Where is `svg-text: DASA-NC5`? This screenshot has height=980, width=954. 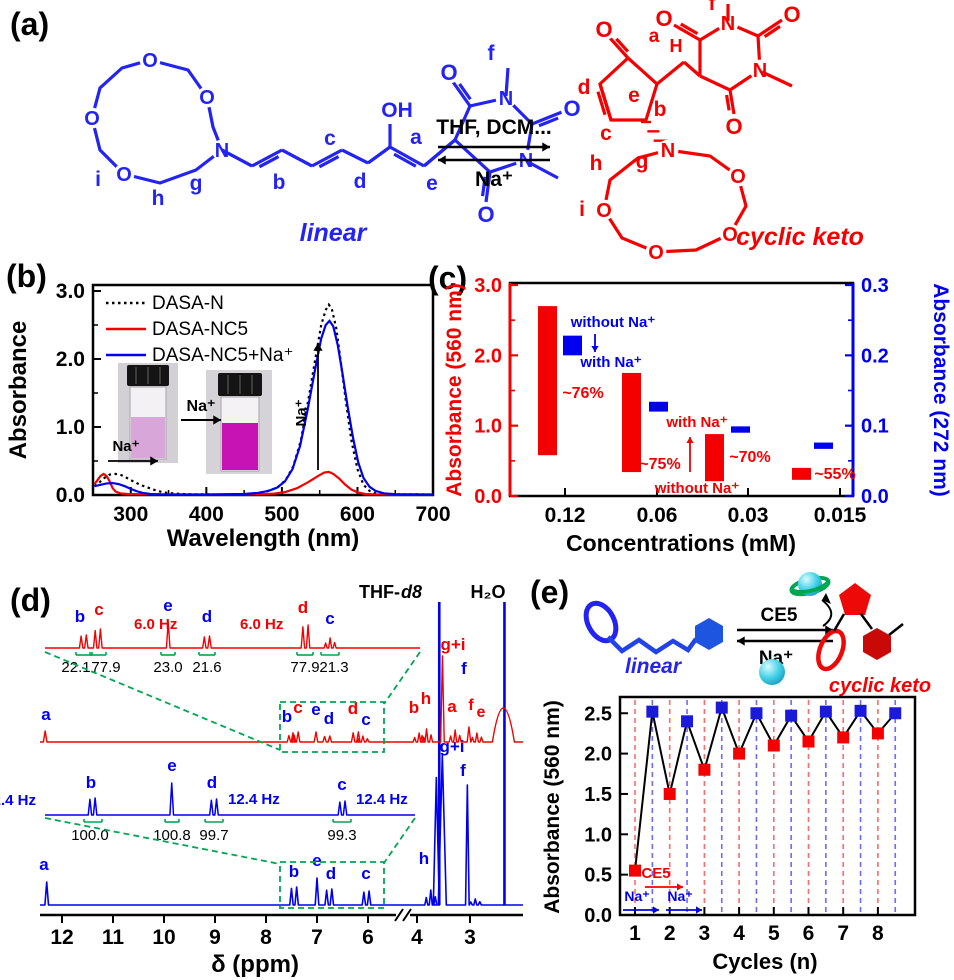 svg-text: DASA-NC5 is located at coordinates (200, 329).